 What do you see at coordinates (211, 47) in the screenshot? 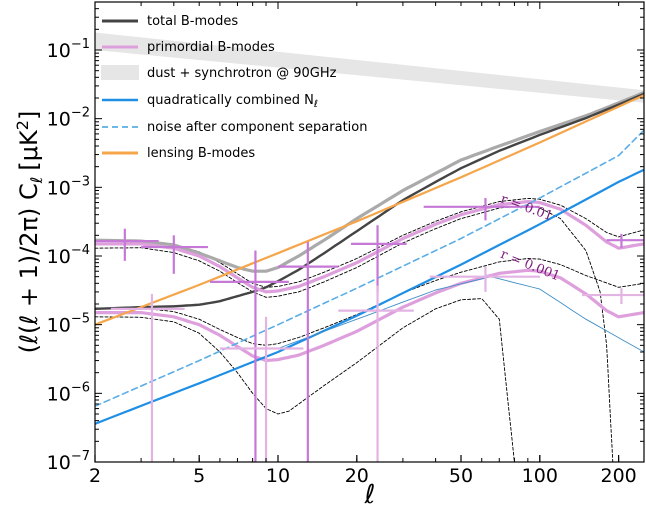
I see `legend-label-primordial: primordial B-modes` at bounding box center [211, 47].